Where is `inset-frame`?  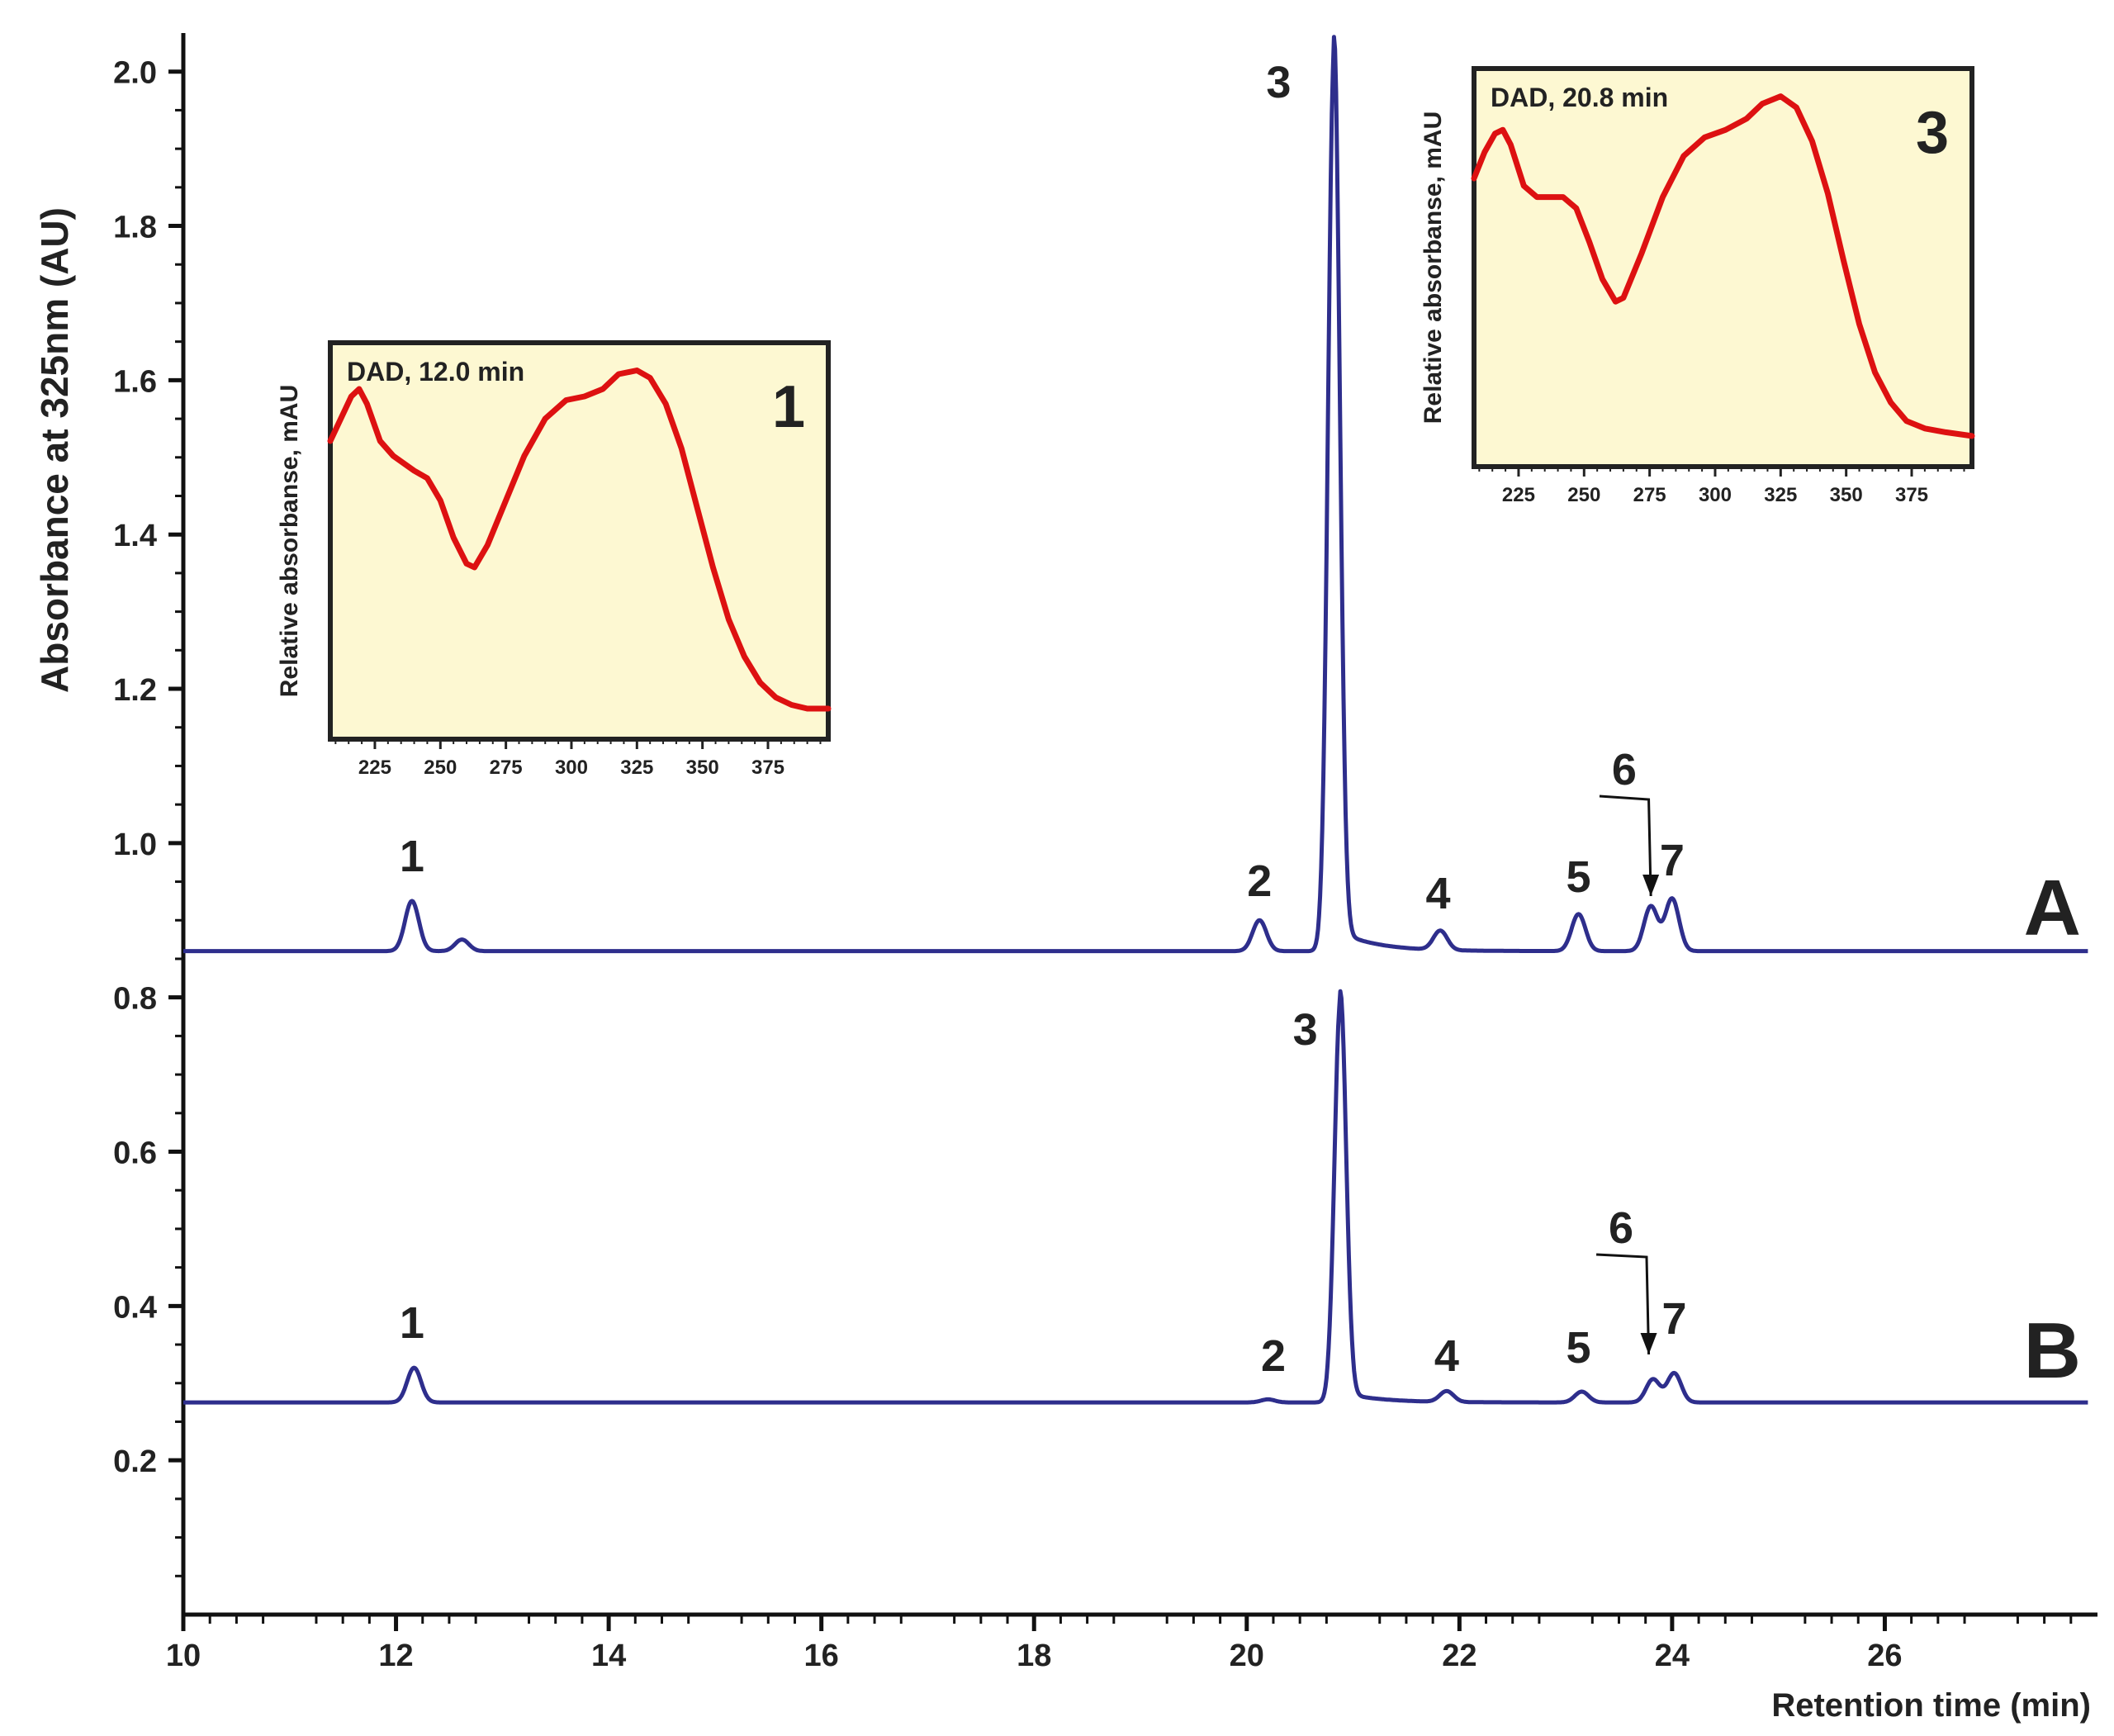 inset-frame is located at coordinates (579, 541).